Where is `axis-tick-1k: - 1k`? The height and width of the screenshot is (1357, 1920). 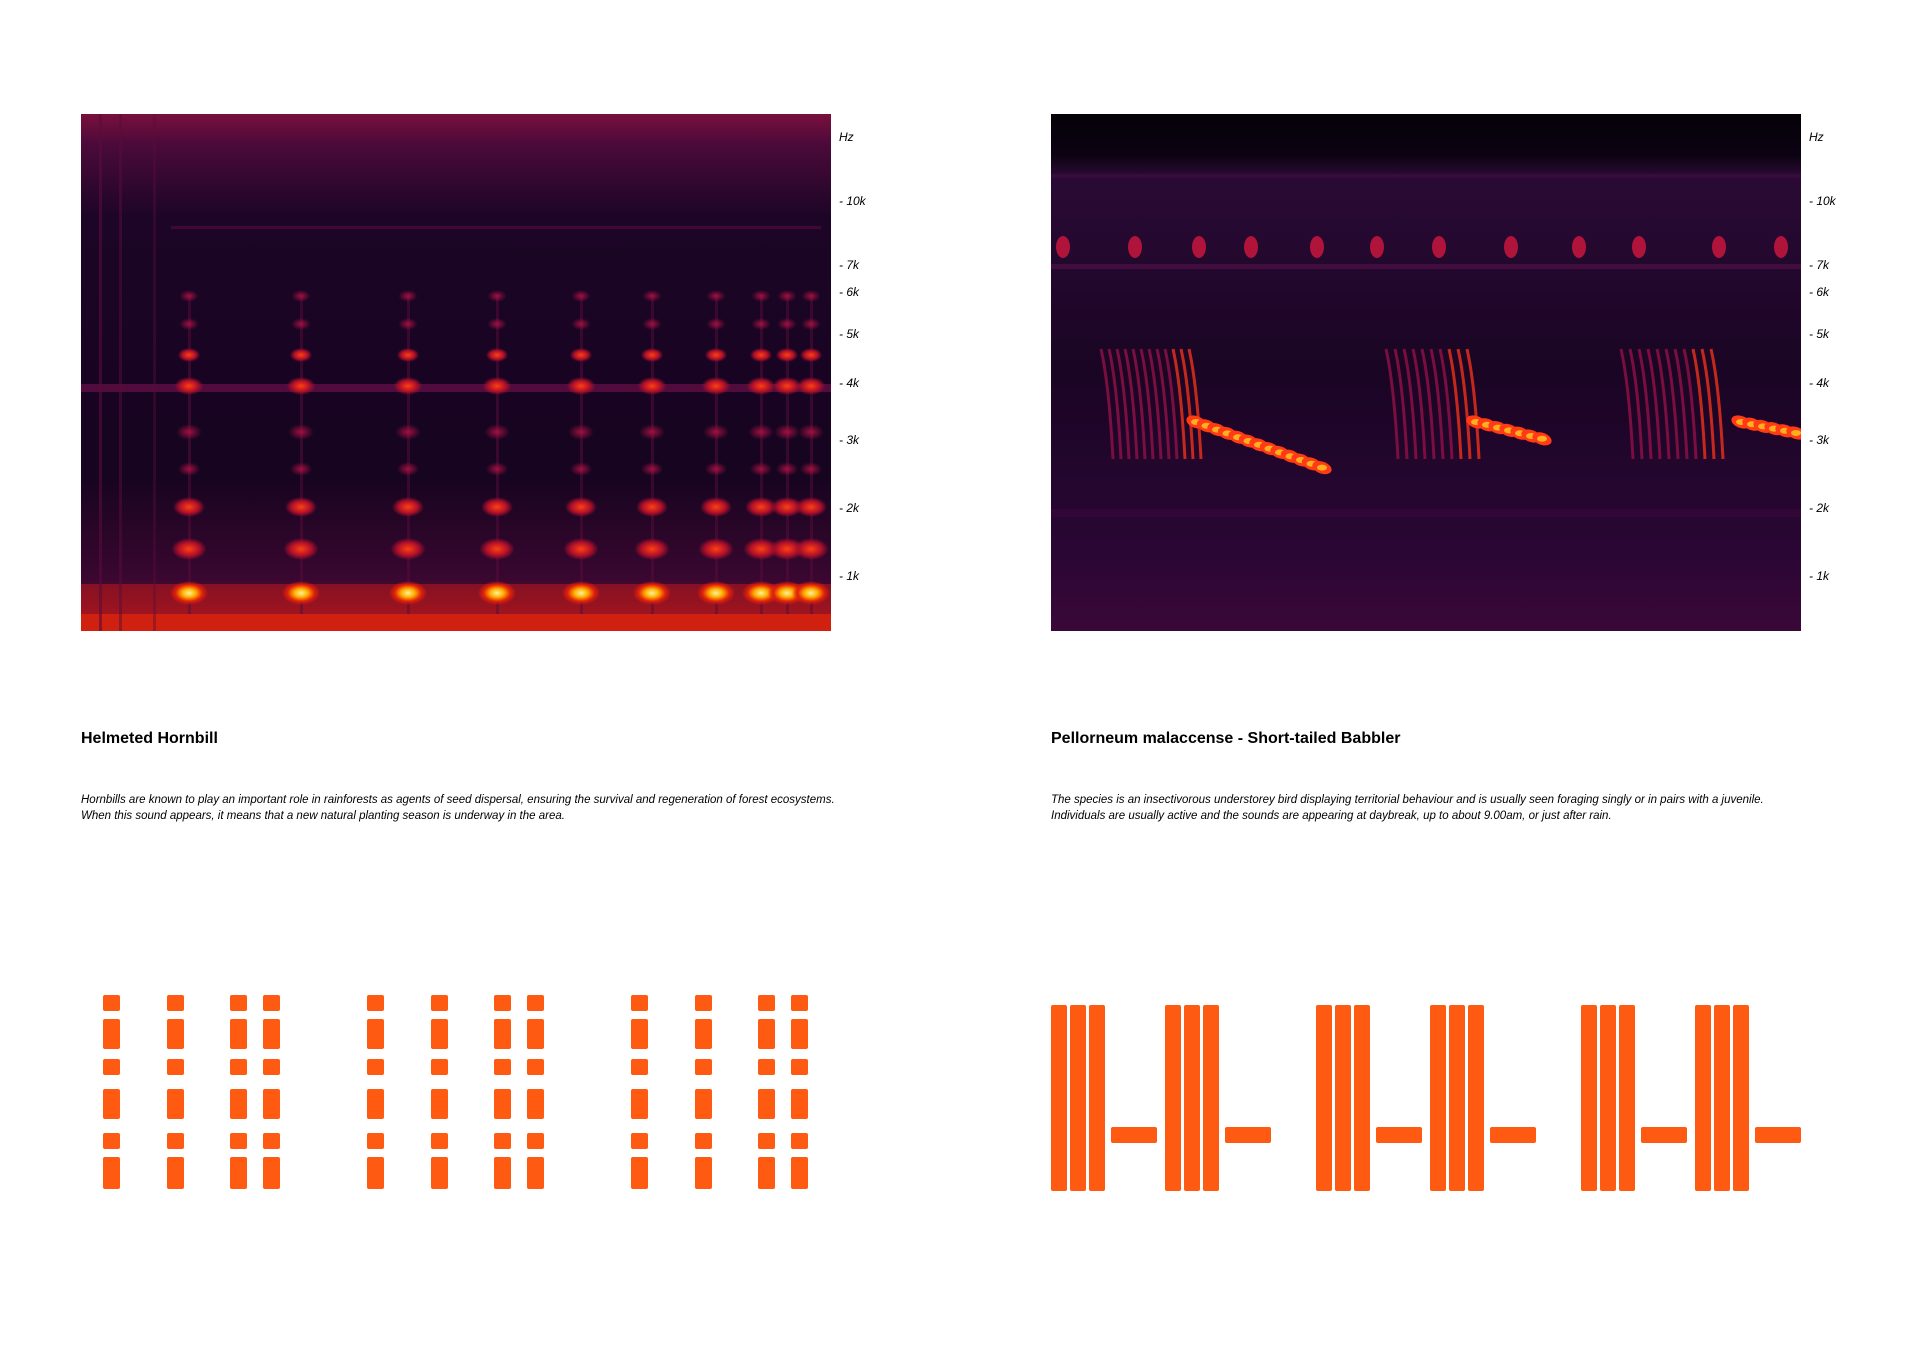 axis-tick-1k: - 1k is located at coordinates (849, 576).